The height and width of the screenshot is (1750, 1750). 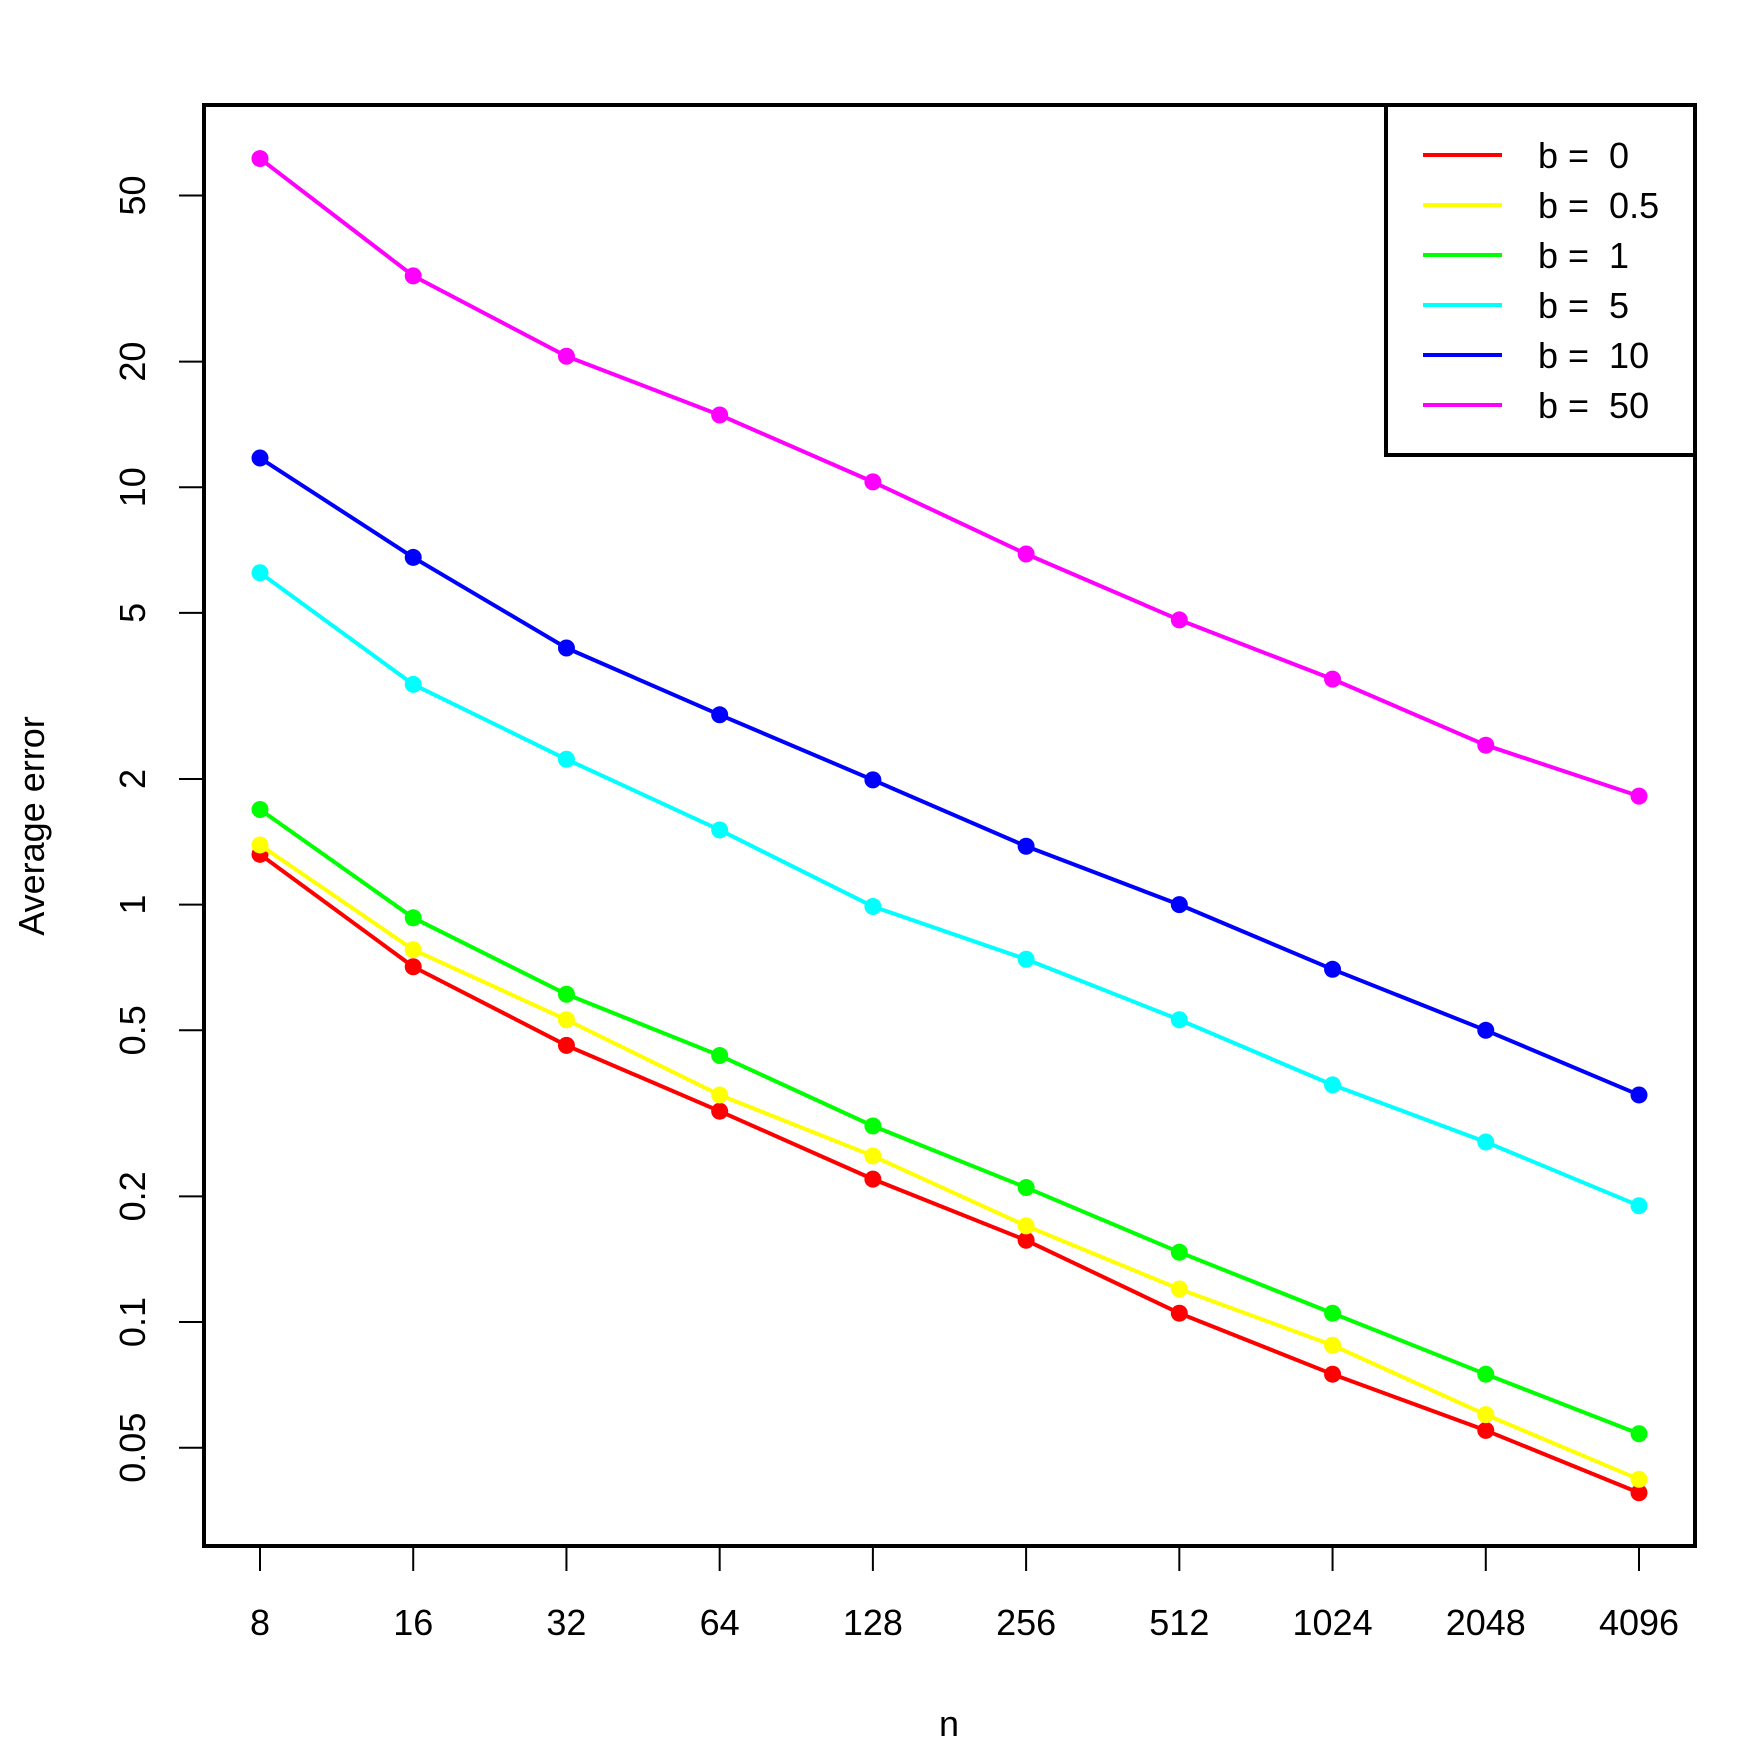 I want to click on legend-label: b = 50, so click(x=1593, y=405).